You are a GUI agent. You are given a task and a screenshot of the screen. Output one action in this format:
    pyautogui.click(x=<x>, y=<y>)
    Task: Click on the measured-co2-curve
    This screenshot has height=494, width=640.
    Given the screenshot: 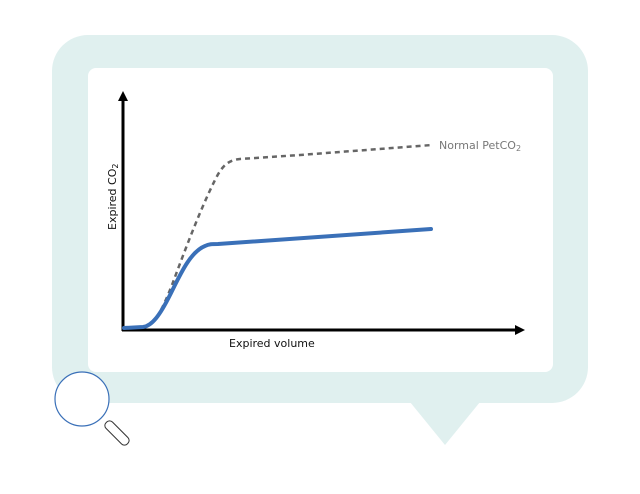 What is the action you would take?
    pyautogui.click(x=277, y=278)
    